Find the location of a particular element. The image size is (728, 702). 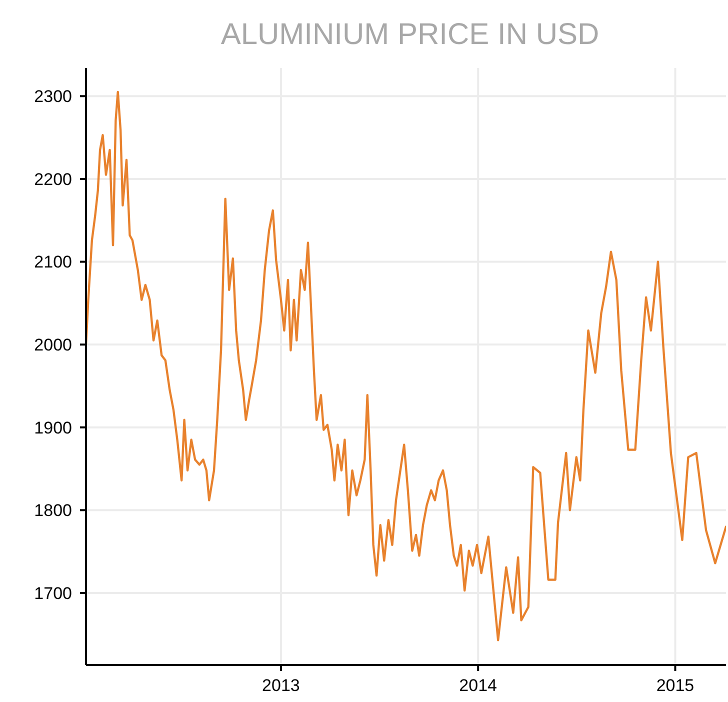

x-tick-label: 2014 is located at coordinates (478, 685).